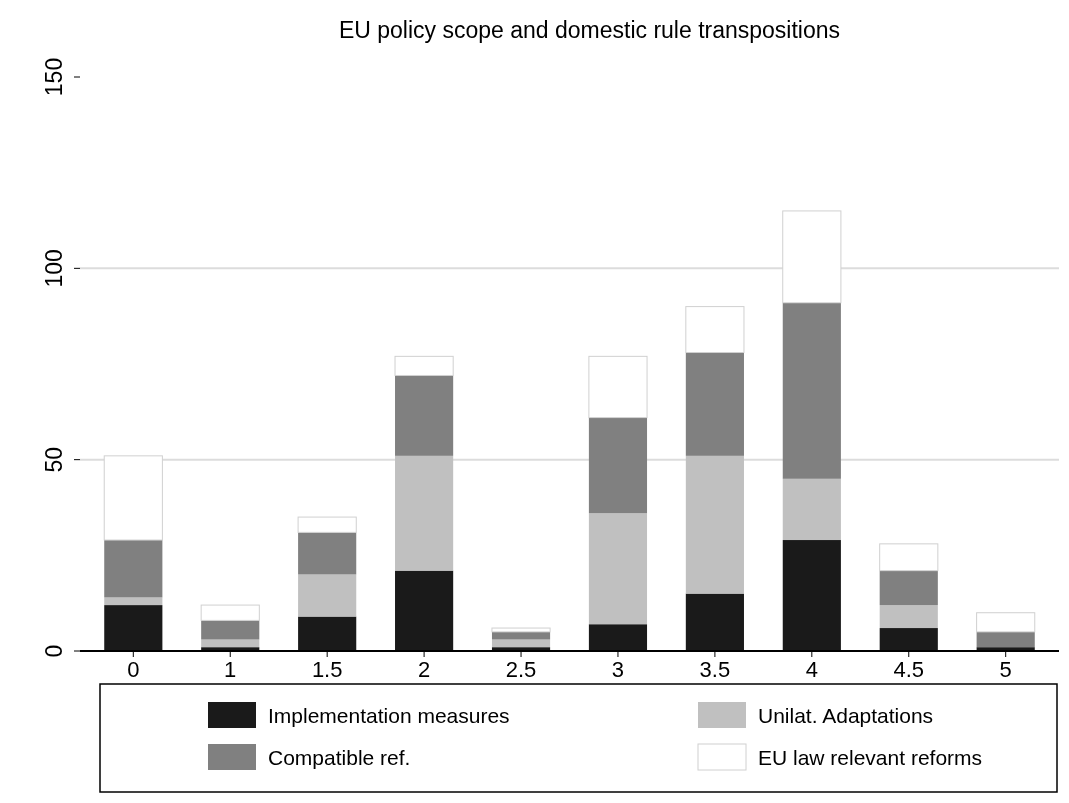 This screenshot has height=803, width=1069. I want to click on x-tick-label: 3, so click(618, 669).